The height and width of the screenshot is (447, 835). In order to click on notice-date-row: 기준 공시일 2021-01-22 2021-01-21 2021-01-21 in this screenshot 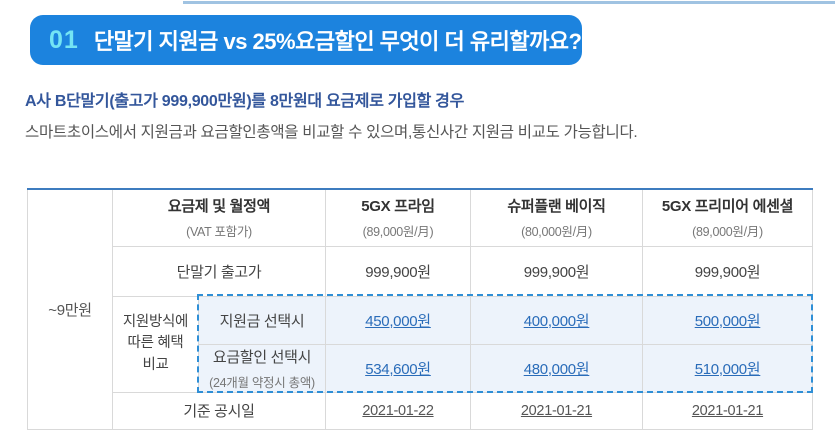, I will do `click(420, 410)`.